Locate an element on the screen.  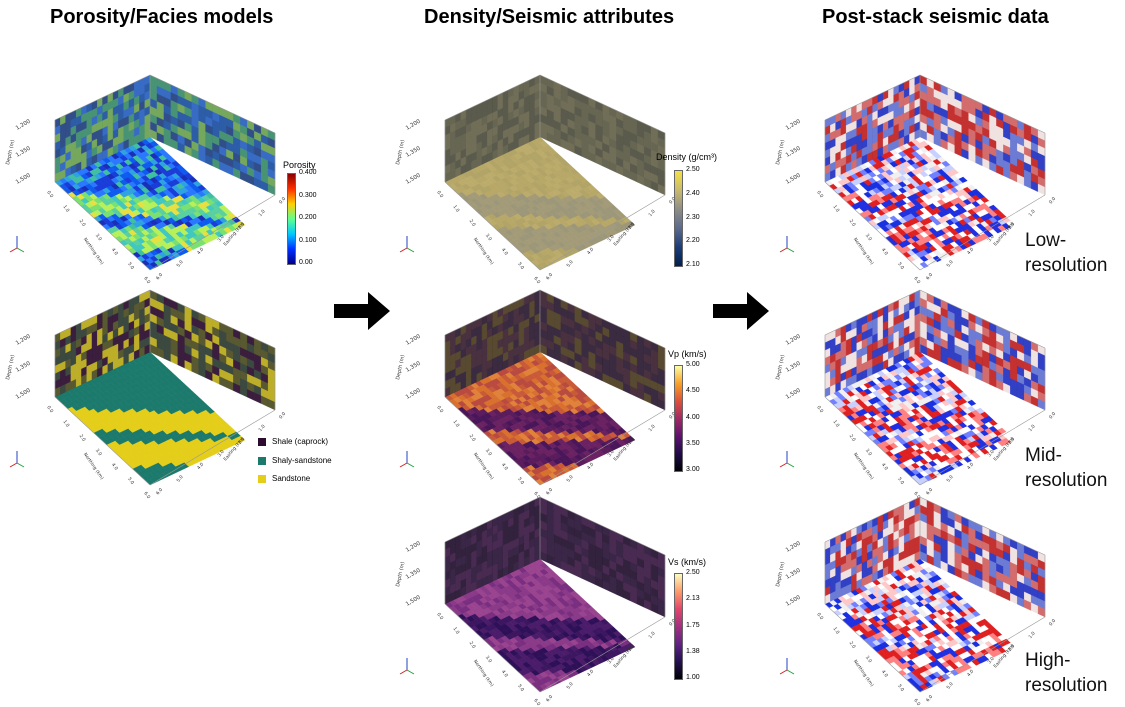
colorbar-tick-label: 2.13 is located at coordinates (693, 598).